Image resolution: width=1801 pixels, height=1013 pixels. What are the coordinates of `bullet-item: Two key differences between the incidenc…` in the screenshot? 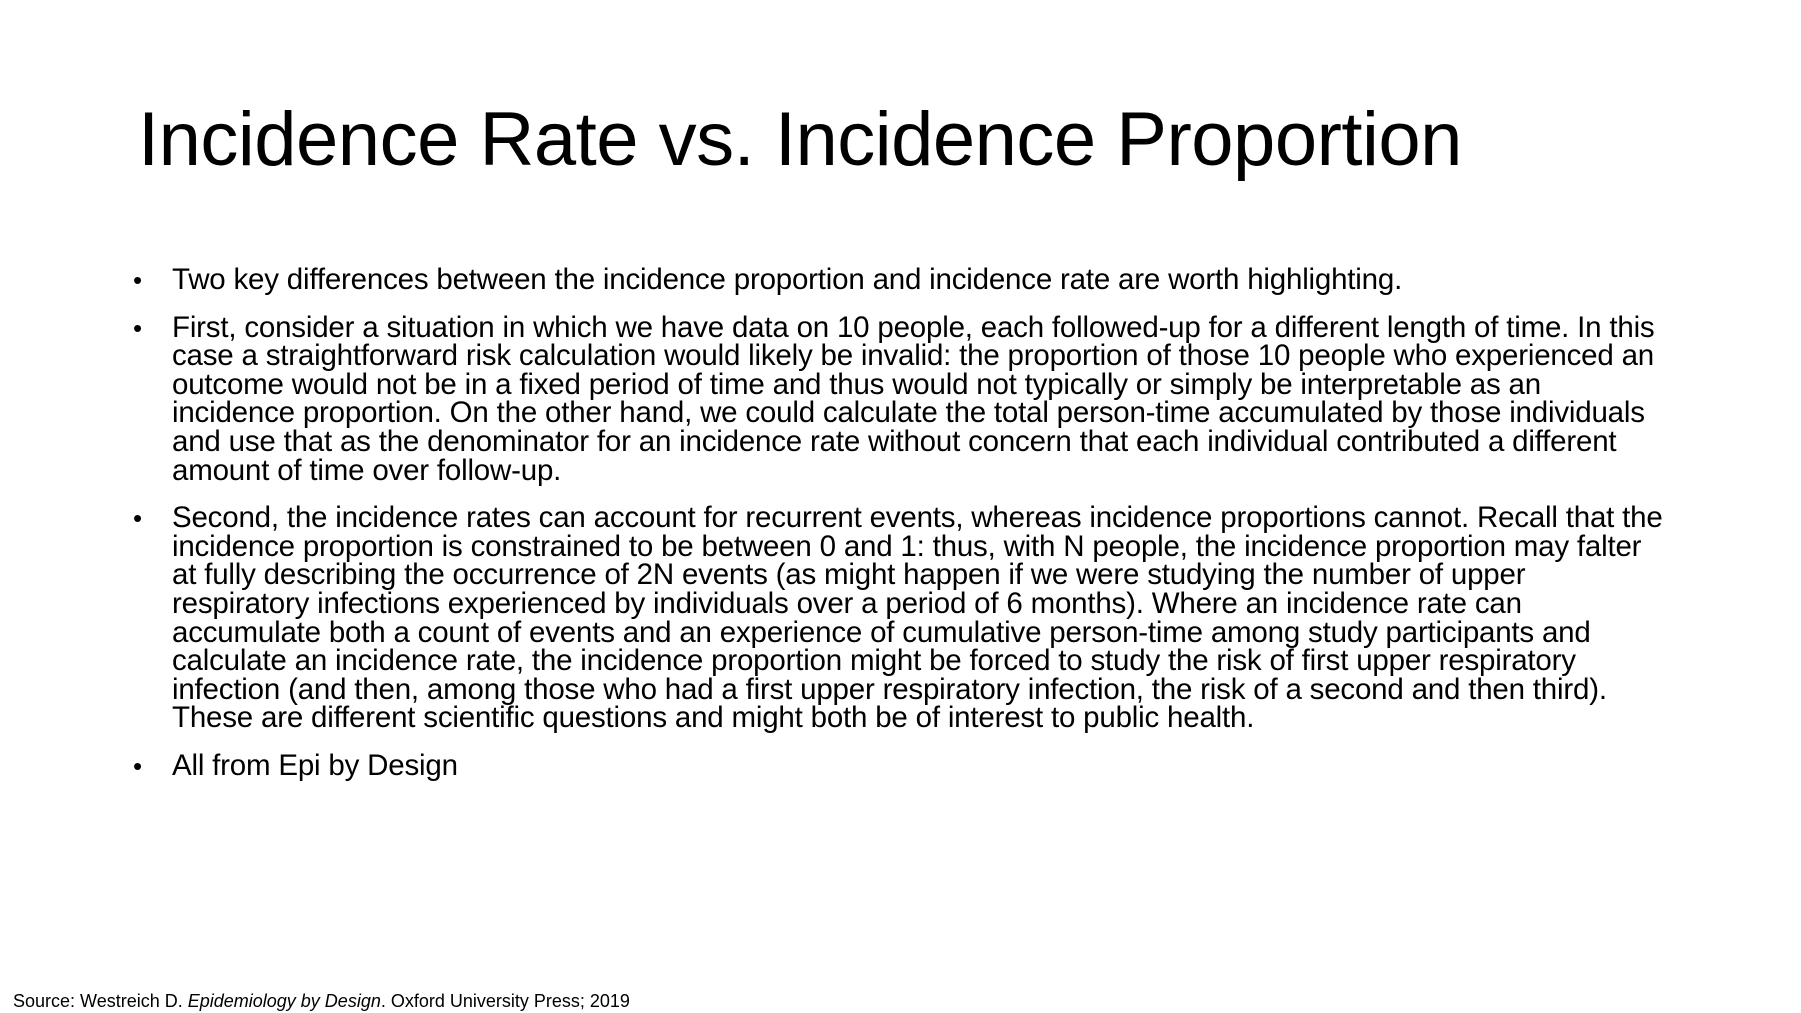 It's located at (898, 280).